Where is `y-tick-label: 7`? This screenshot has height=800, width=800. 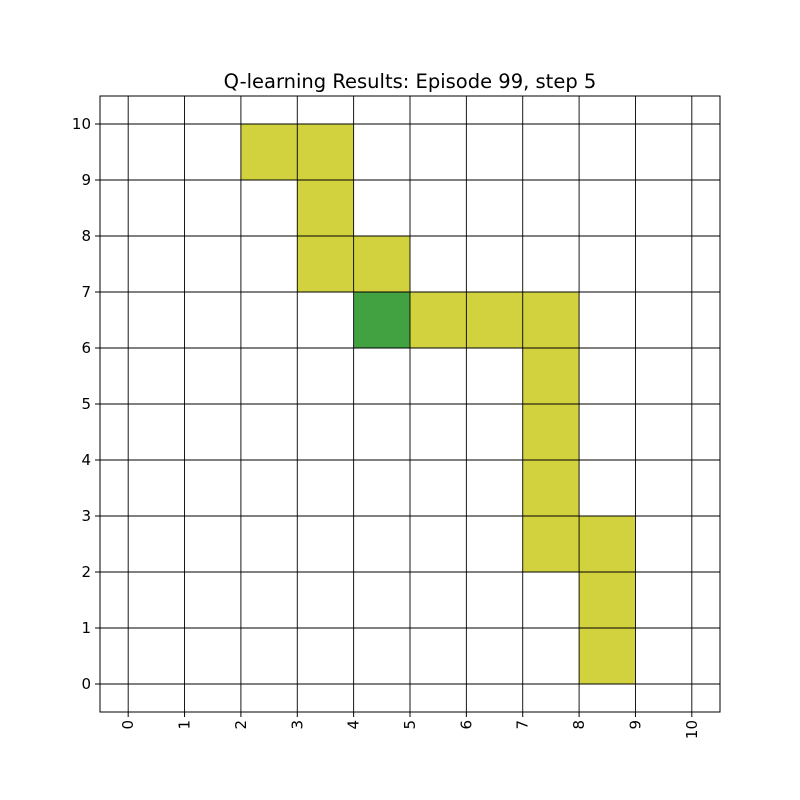
y-tick-label: 7 is located at coordinates (86, 292).